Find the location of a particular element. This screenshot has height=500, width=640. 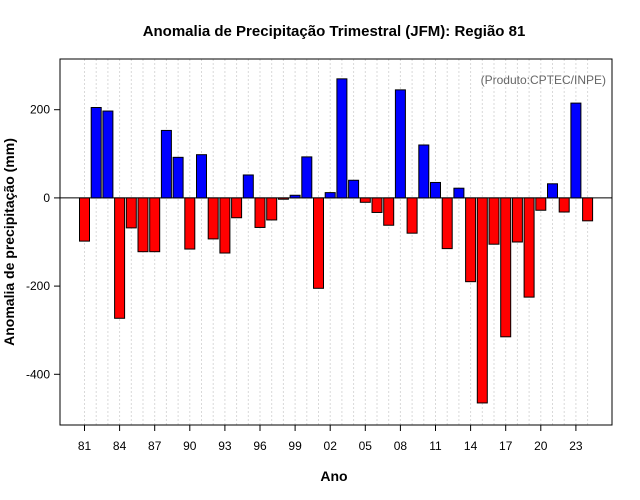

bar-2000 is located at coordinates (307, 177).